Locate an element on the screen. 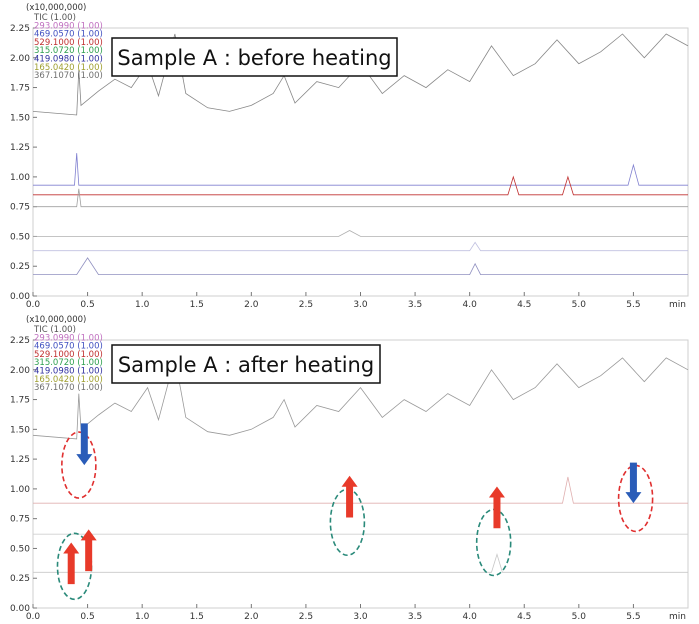  title-box-label: Sample A : after heating is located at coordinates (246, 365).